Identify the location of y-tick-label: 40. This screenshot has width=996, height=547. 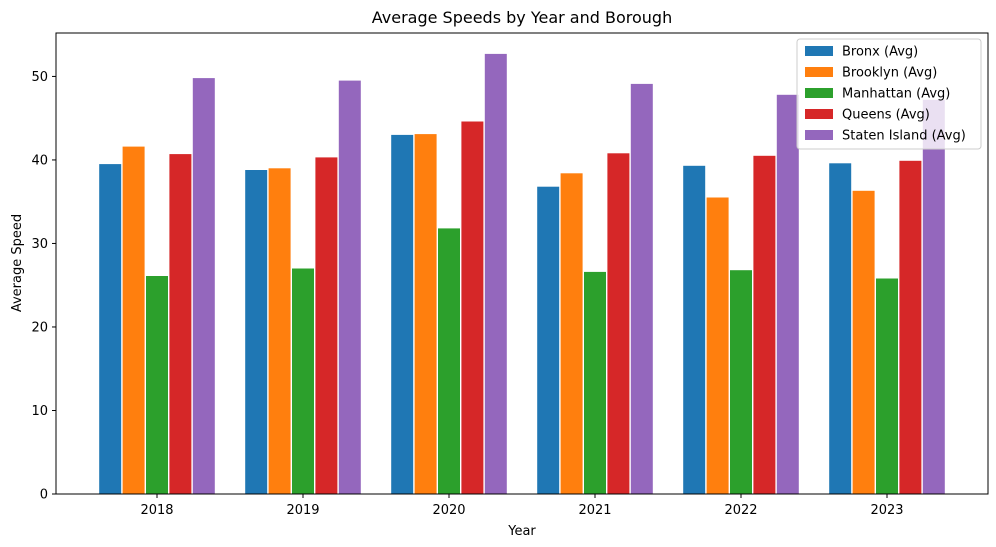
(39, 160).